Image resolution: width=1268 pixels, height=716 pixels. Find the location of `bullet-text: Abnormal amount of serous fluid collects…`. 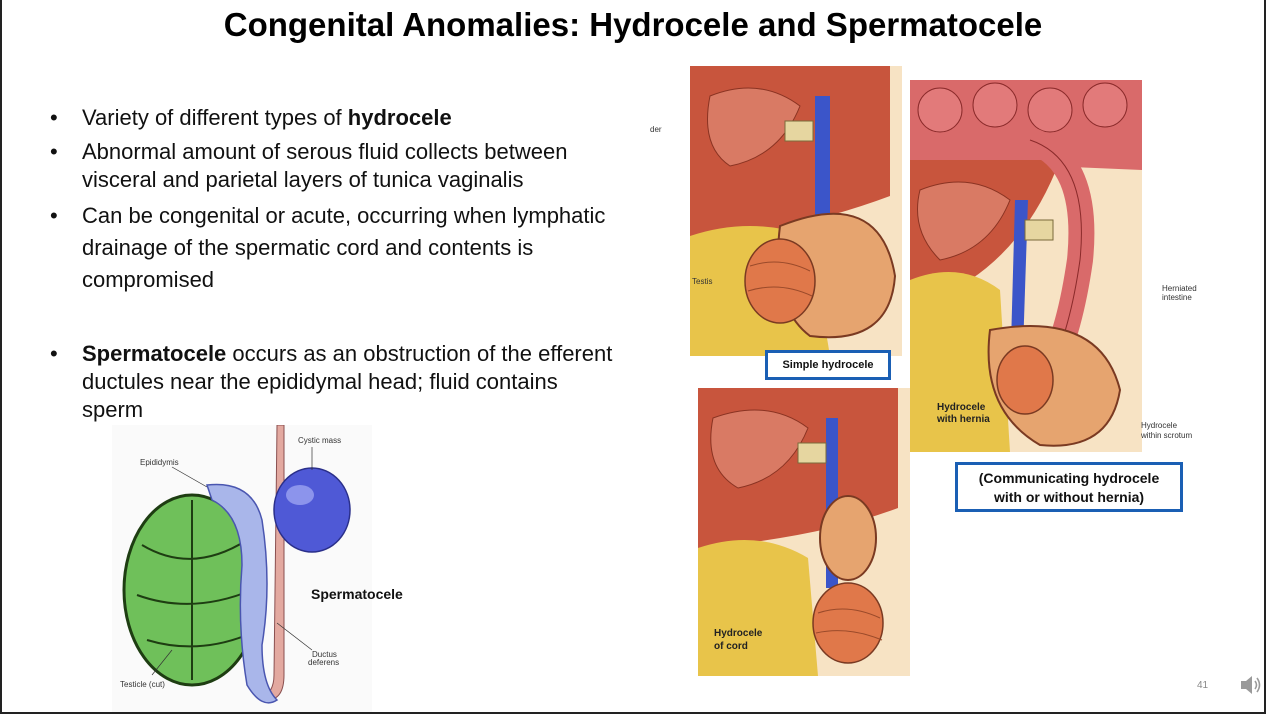

bullet-text: Abnormal amount of serous fluid collects… is located at coordinates (325, 165).